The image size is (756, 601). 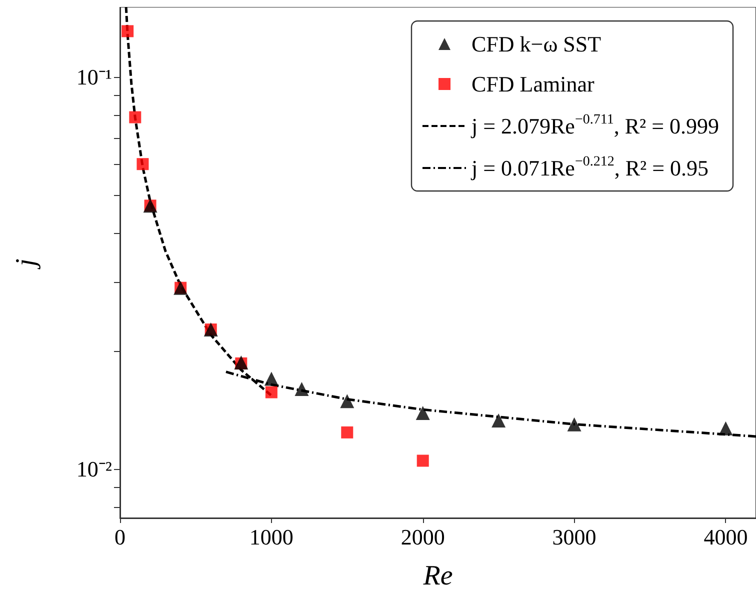 What do you see at coordinates (726, 537) in the screenshot?
I see `x-tick-label: 4000` at bounding box center [726, 537].